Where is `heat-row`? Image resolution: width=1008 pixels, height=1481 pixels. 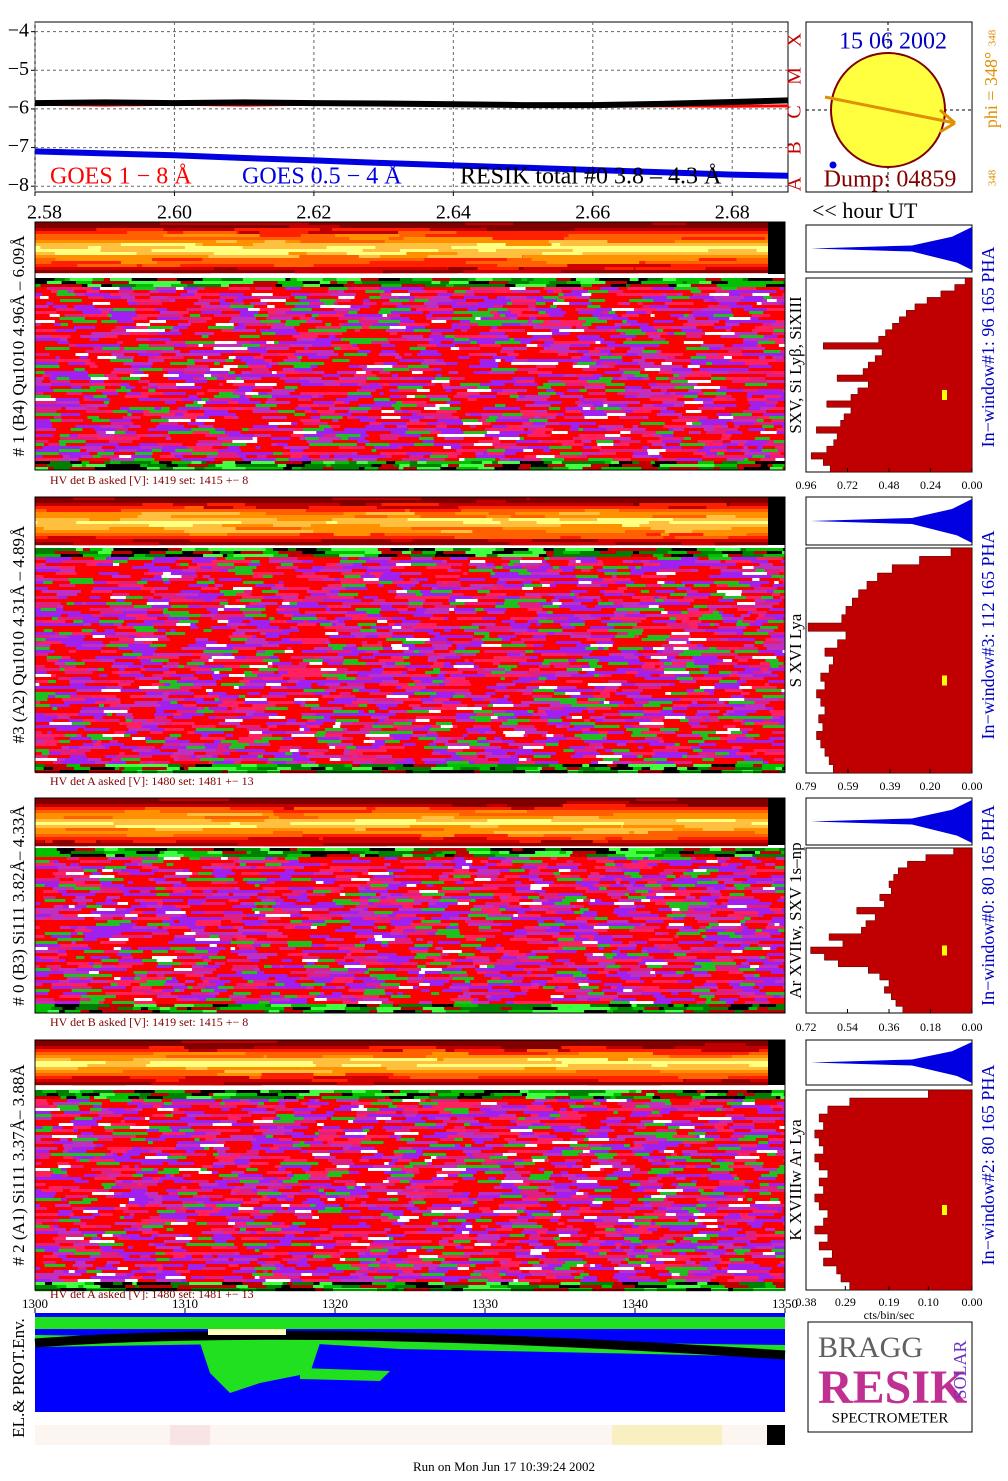
heat-row is located at coordinates (401, 526).